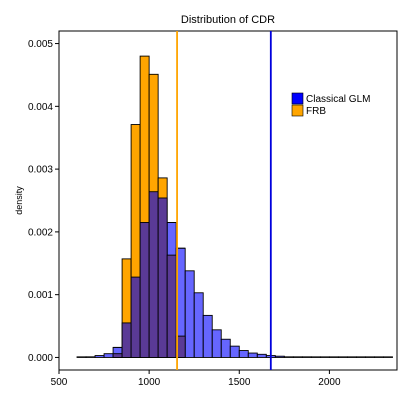 This screenshot has width=415, height=415. What do you see at coordinates (40, 44) in the screenshot?
I see `y-tick-label: 0.005` at bounding box center [40, 44].